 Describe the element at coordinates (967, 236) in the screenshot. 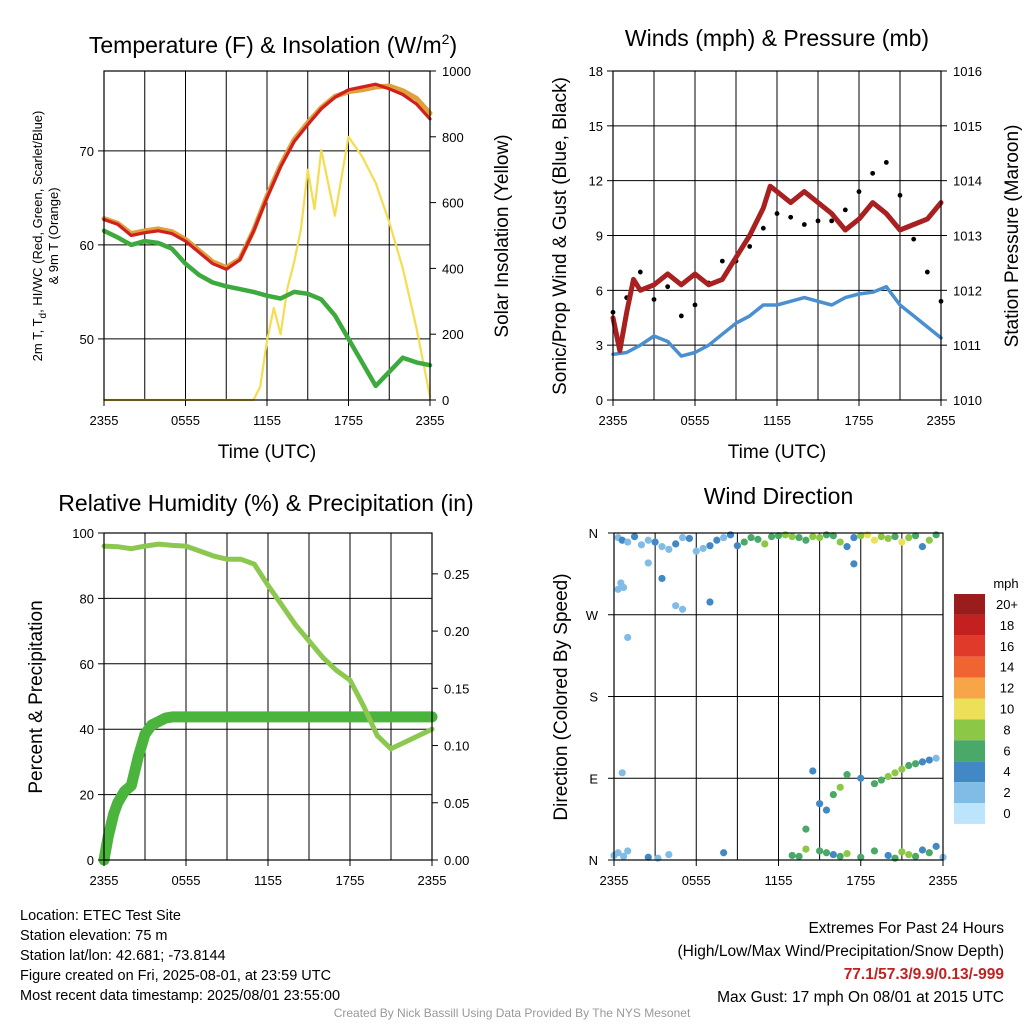

I see `y2-tick-label: 1013` at that location.